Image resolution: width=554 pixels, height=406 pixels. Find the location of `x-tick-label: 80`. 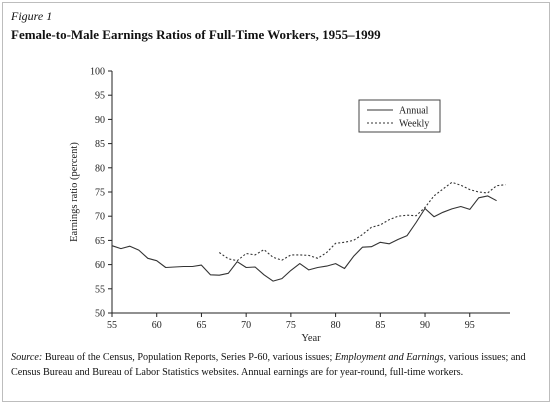

x-tick-label: 80 is located at coordinates (336, 325).